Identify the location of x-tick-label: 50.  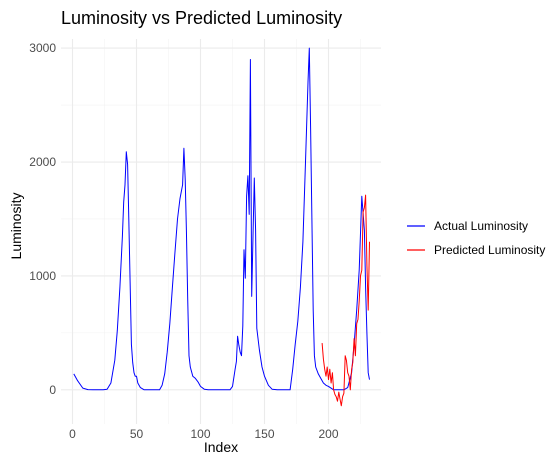
(137, 434).